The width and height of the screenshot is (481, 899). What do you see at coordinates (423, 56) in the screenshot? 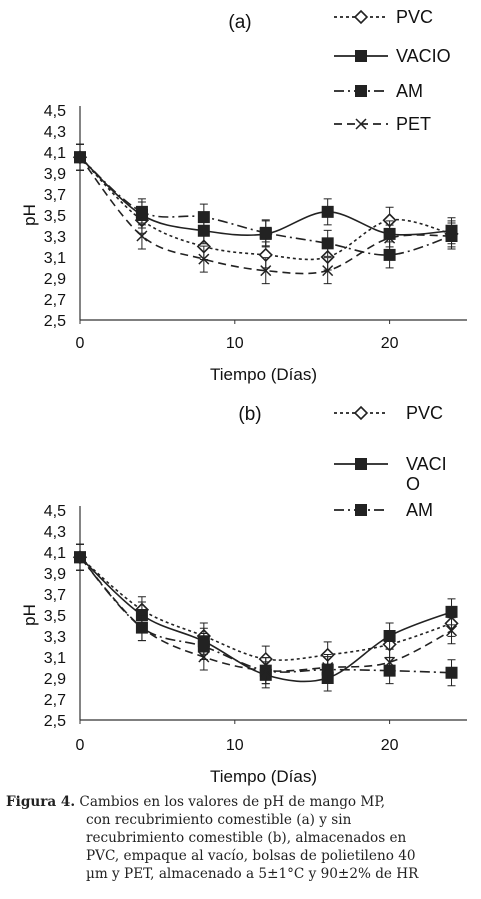
I see `legend-label: VACIO` at bounding box center [423, 56].